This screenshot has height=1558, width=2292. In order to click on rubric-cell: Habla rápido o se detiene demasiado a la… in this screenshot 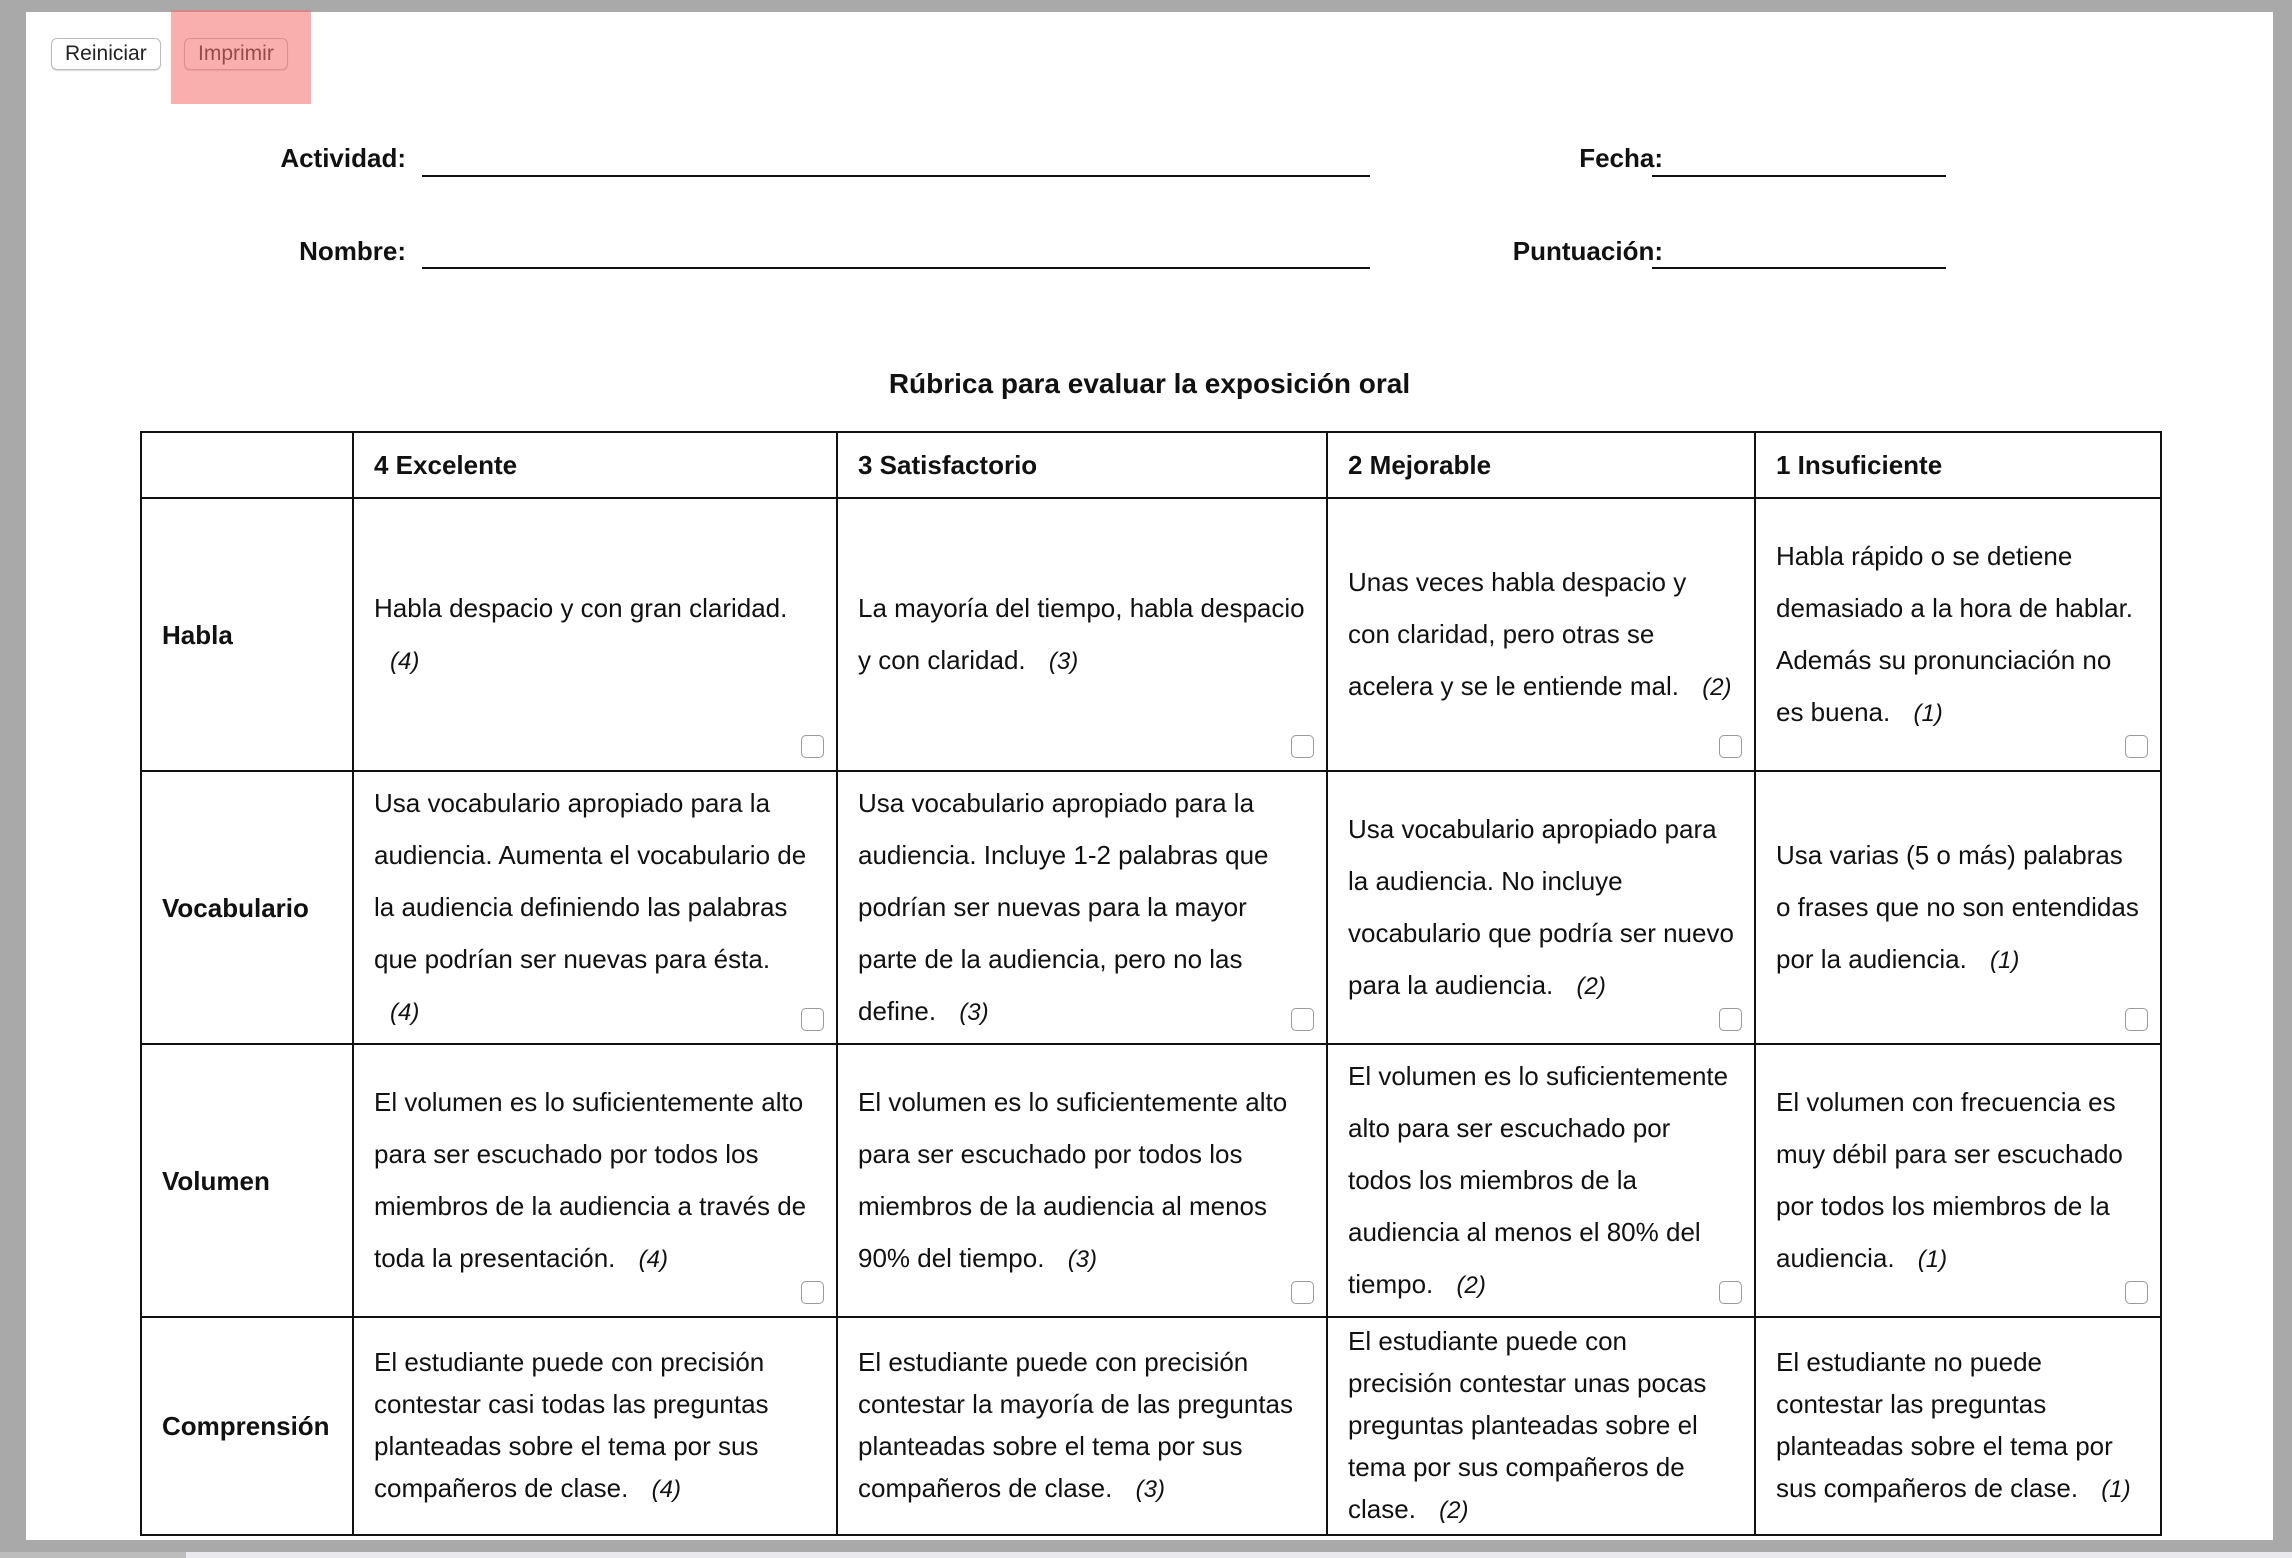, I will do `click(1958, 634)`.